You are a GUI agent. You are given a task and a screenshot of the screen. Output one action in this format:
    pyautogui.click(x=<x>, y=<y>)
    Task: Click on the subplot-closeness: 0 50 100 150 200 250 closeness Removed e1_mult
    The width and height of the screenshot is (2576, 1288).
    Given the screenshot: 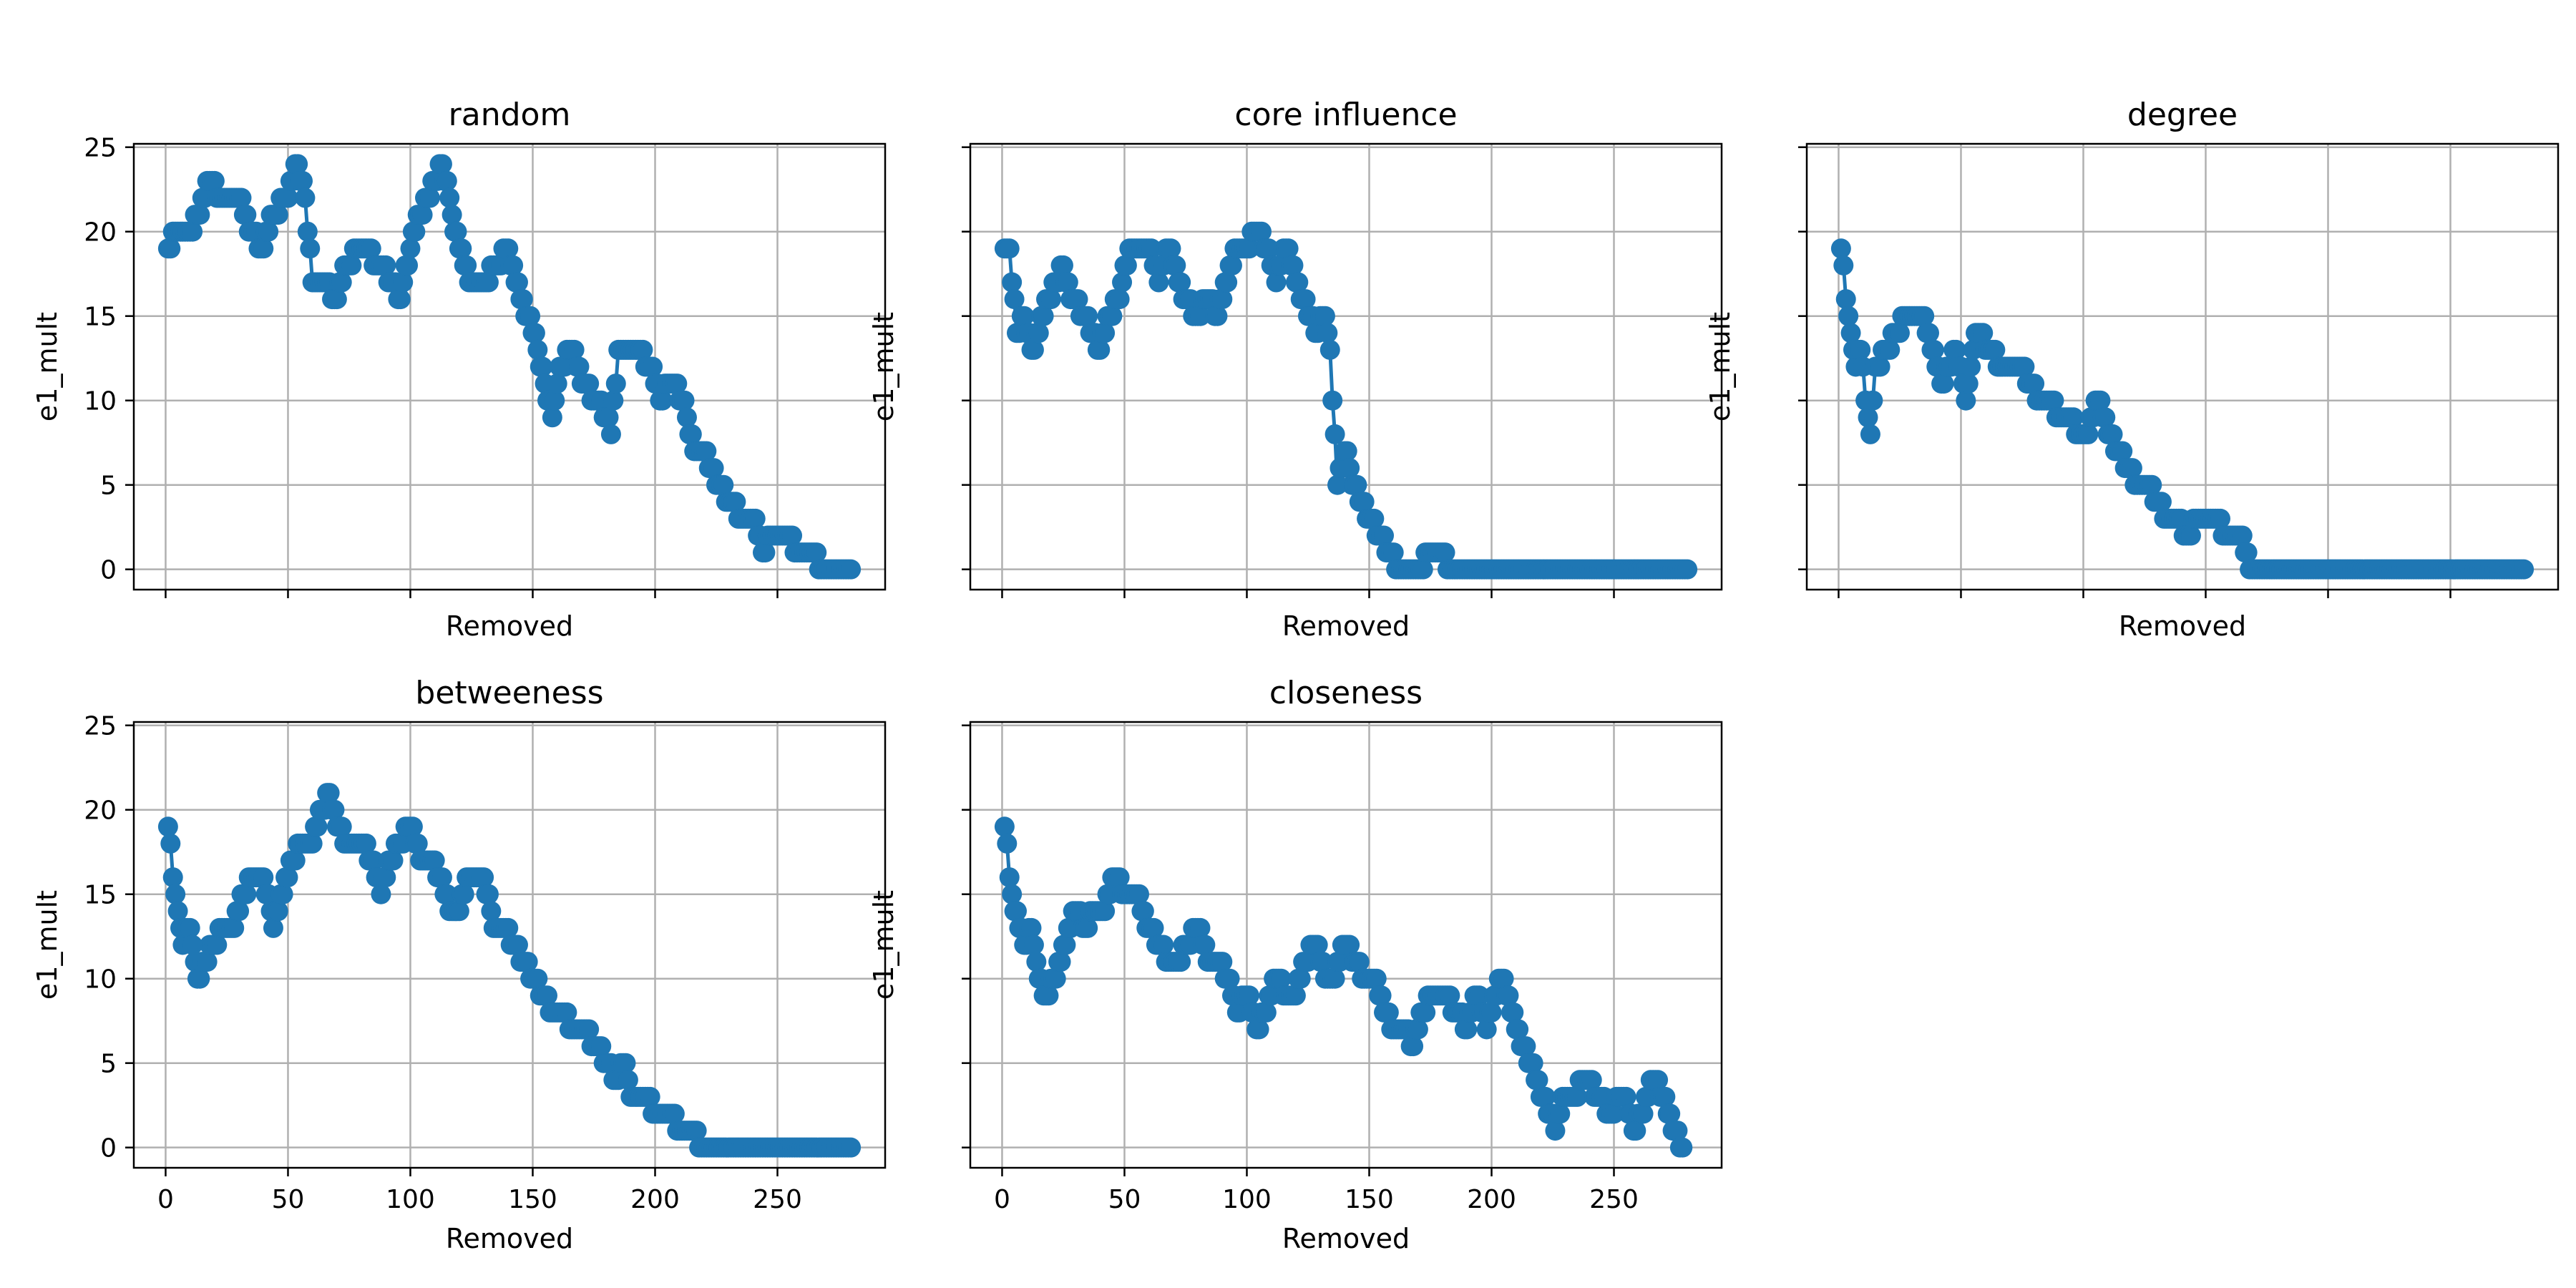 What is the action you would take?
    pyautogui.click(x=1295, y=964)
    